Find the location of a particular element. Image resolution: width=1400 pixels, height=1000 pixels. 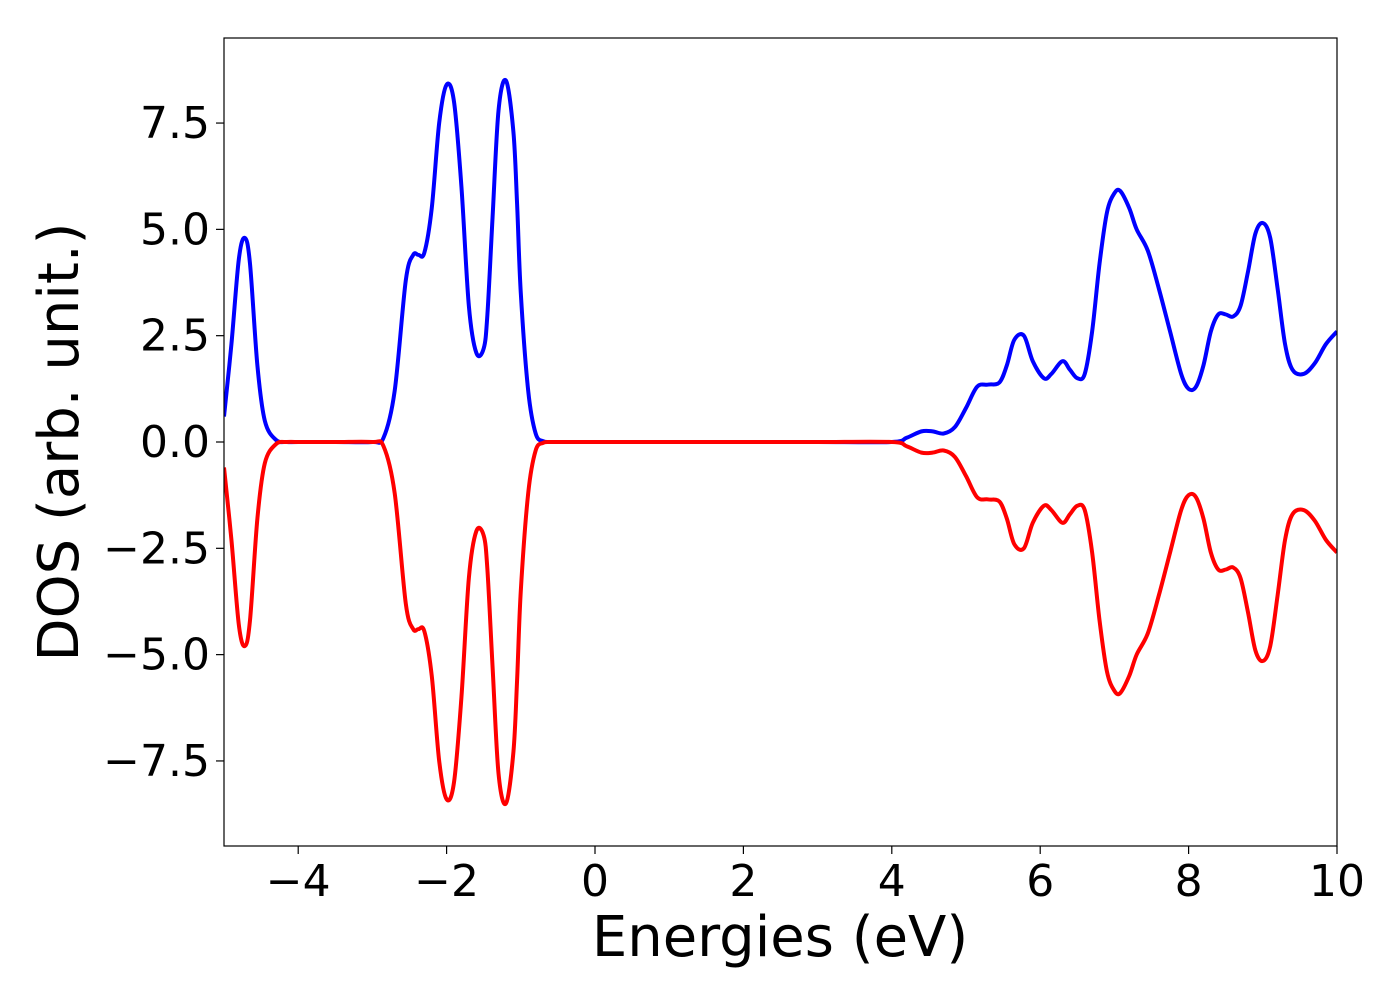

x-tick-label: −4 is located at coordinates (298, 881).